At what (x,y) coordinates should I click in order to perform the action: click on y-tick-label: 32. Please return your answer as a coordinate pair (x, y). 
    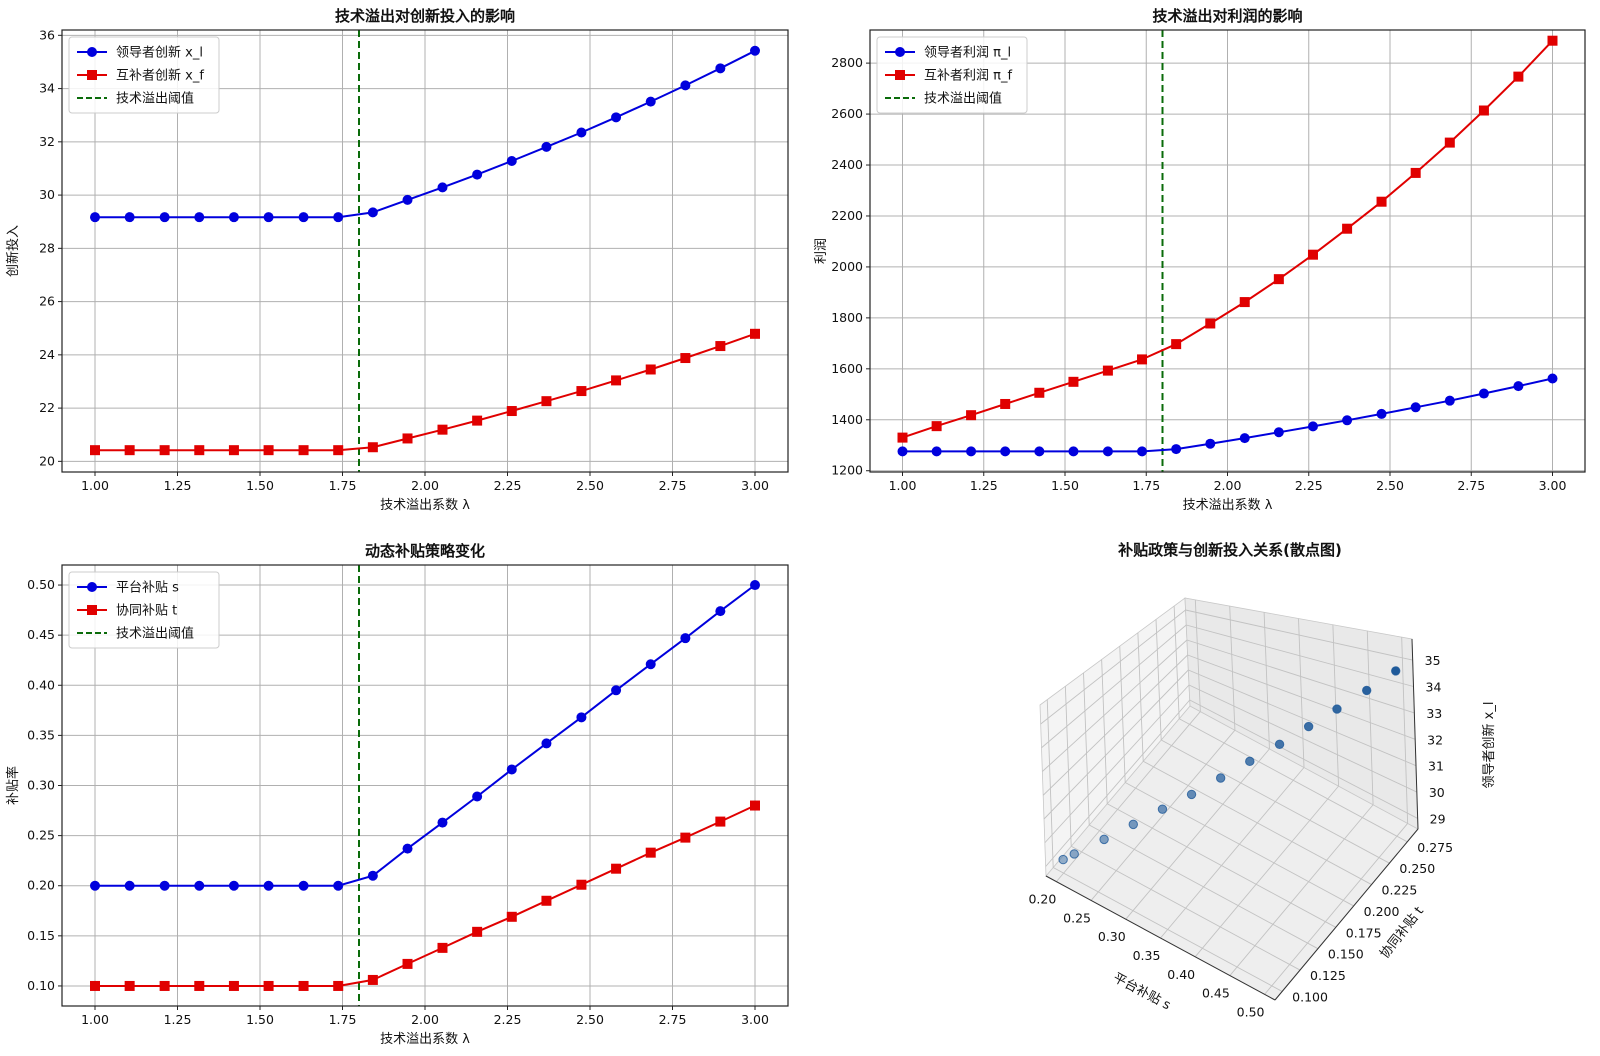
    Looking at the image, I should click on (47, 141).